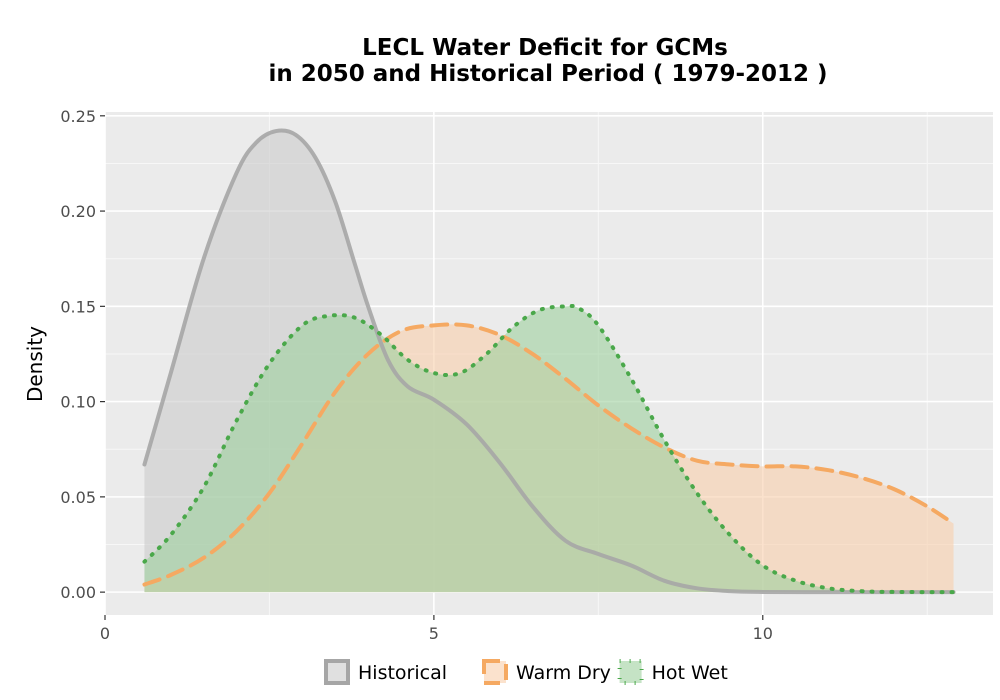  I want to click on y-tick-label: 0.00, so click(78, 592).